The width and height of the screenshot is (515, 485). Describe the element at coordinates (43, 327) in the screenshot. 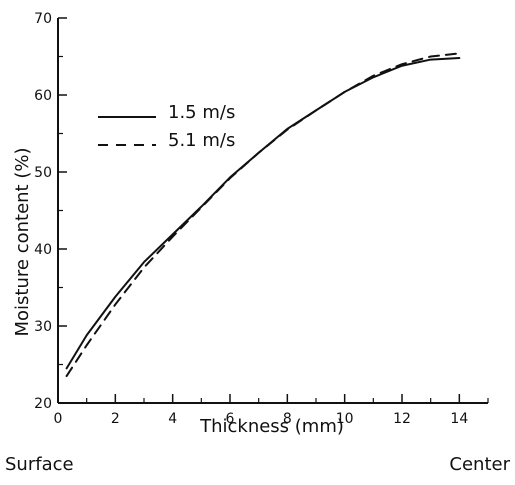

I see `y-tick-label: 30` at that location.